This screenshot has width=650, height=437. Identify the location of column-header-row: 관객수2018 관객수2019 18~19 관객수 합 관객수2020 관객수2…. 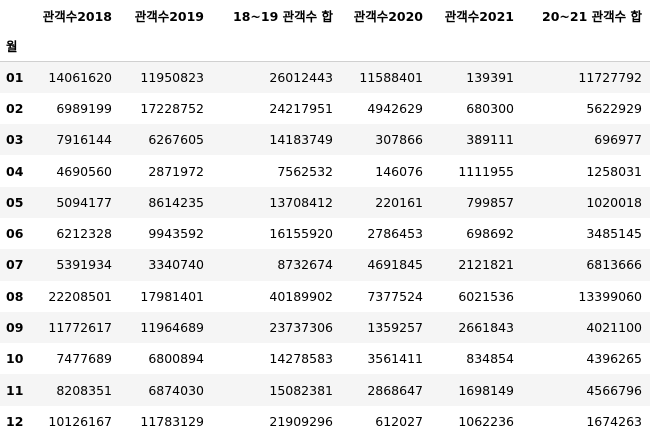
(325, 15).